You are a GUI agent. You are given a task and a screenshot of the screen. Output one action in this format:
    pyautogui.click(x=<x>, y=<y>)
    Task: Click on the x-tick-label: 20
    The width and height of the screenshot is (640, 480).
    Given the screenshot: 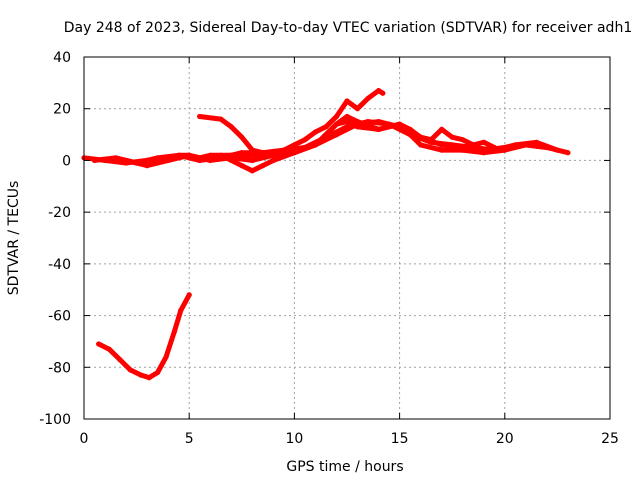 What is the action you would take?
    pyautogui.click(x=505, y=439)
    